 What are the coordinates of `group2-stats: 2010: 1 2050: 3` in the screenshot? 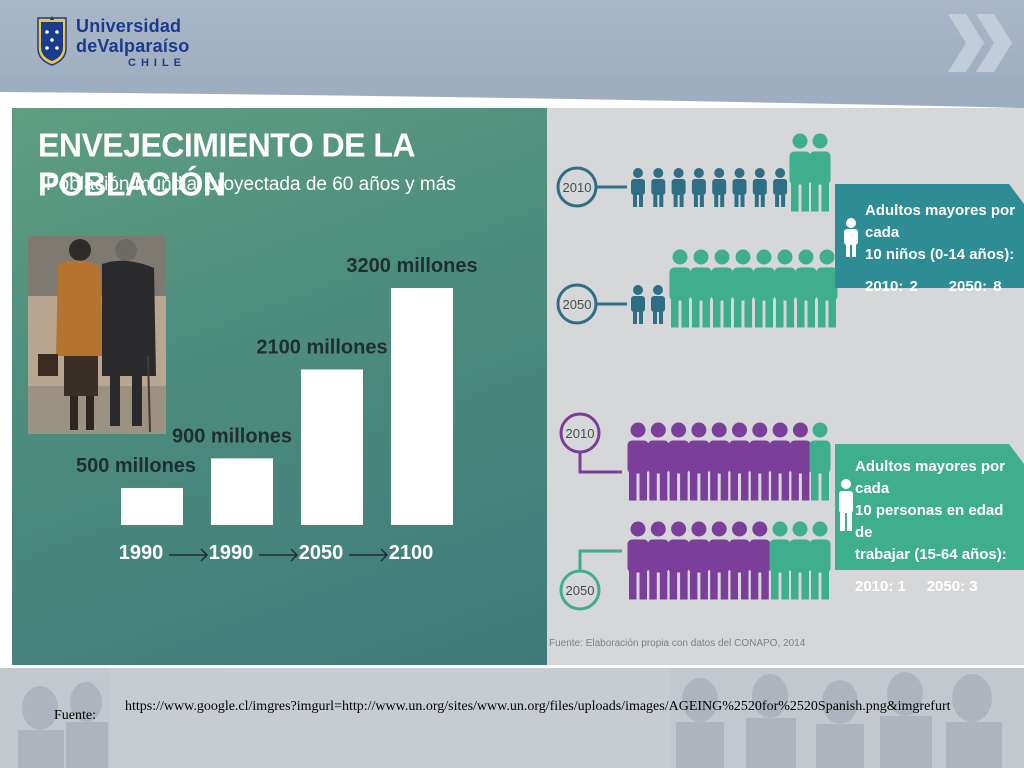 It's located at (939, 587).